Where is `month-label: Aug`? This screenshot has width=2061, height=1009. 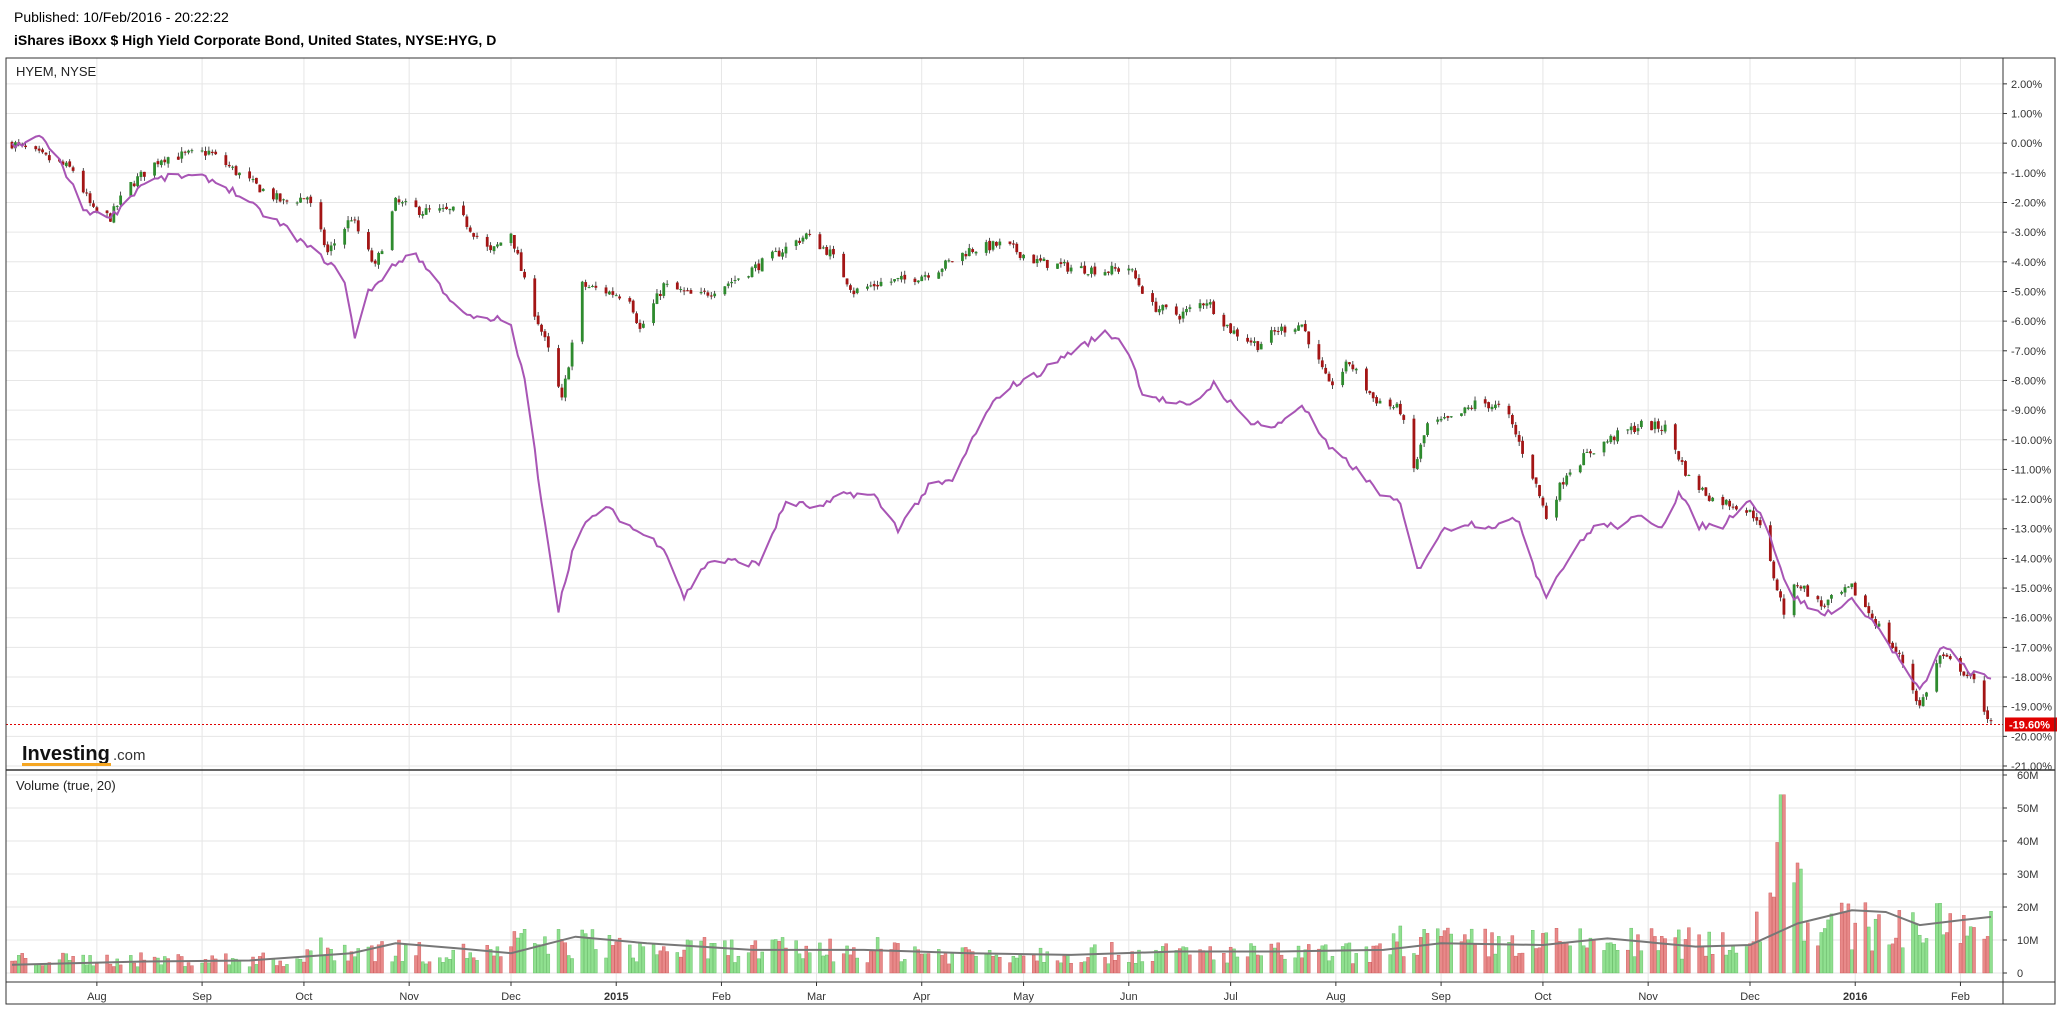
month-label: Aug is located at coordinates (1336, 997).